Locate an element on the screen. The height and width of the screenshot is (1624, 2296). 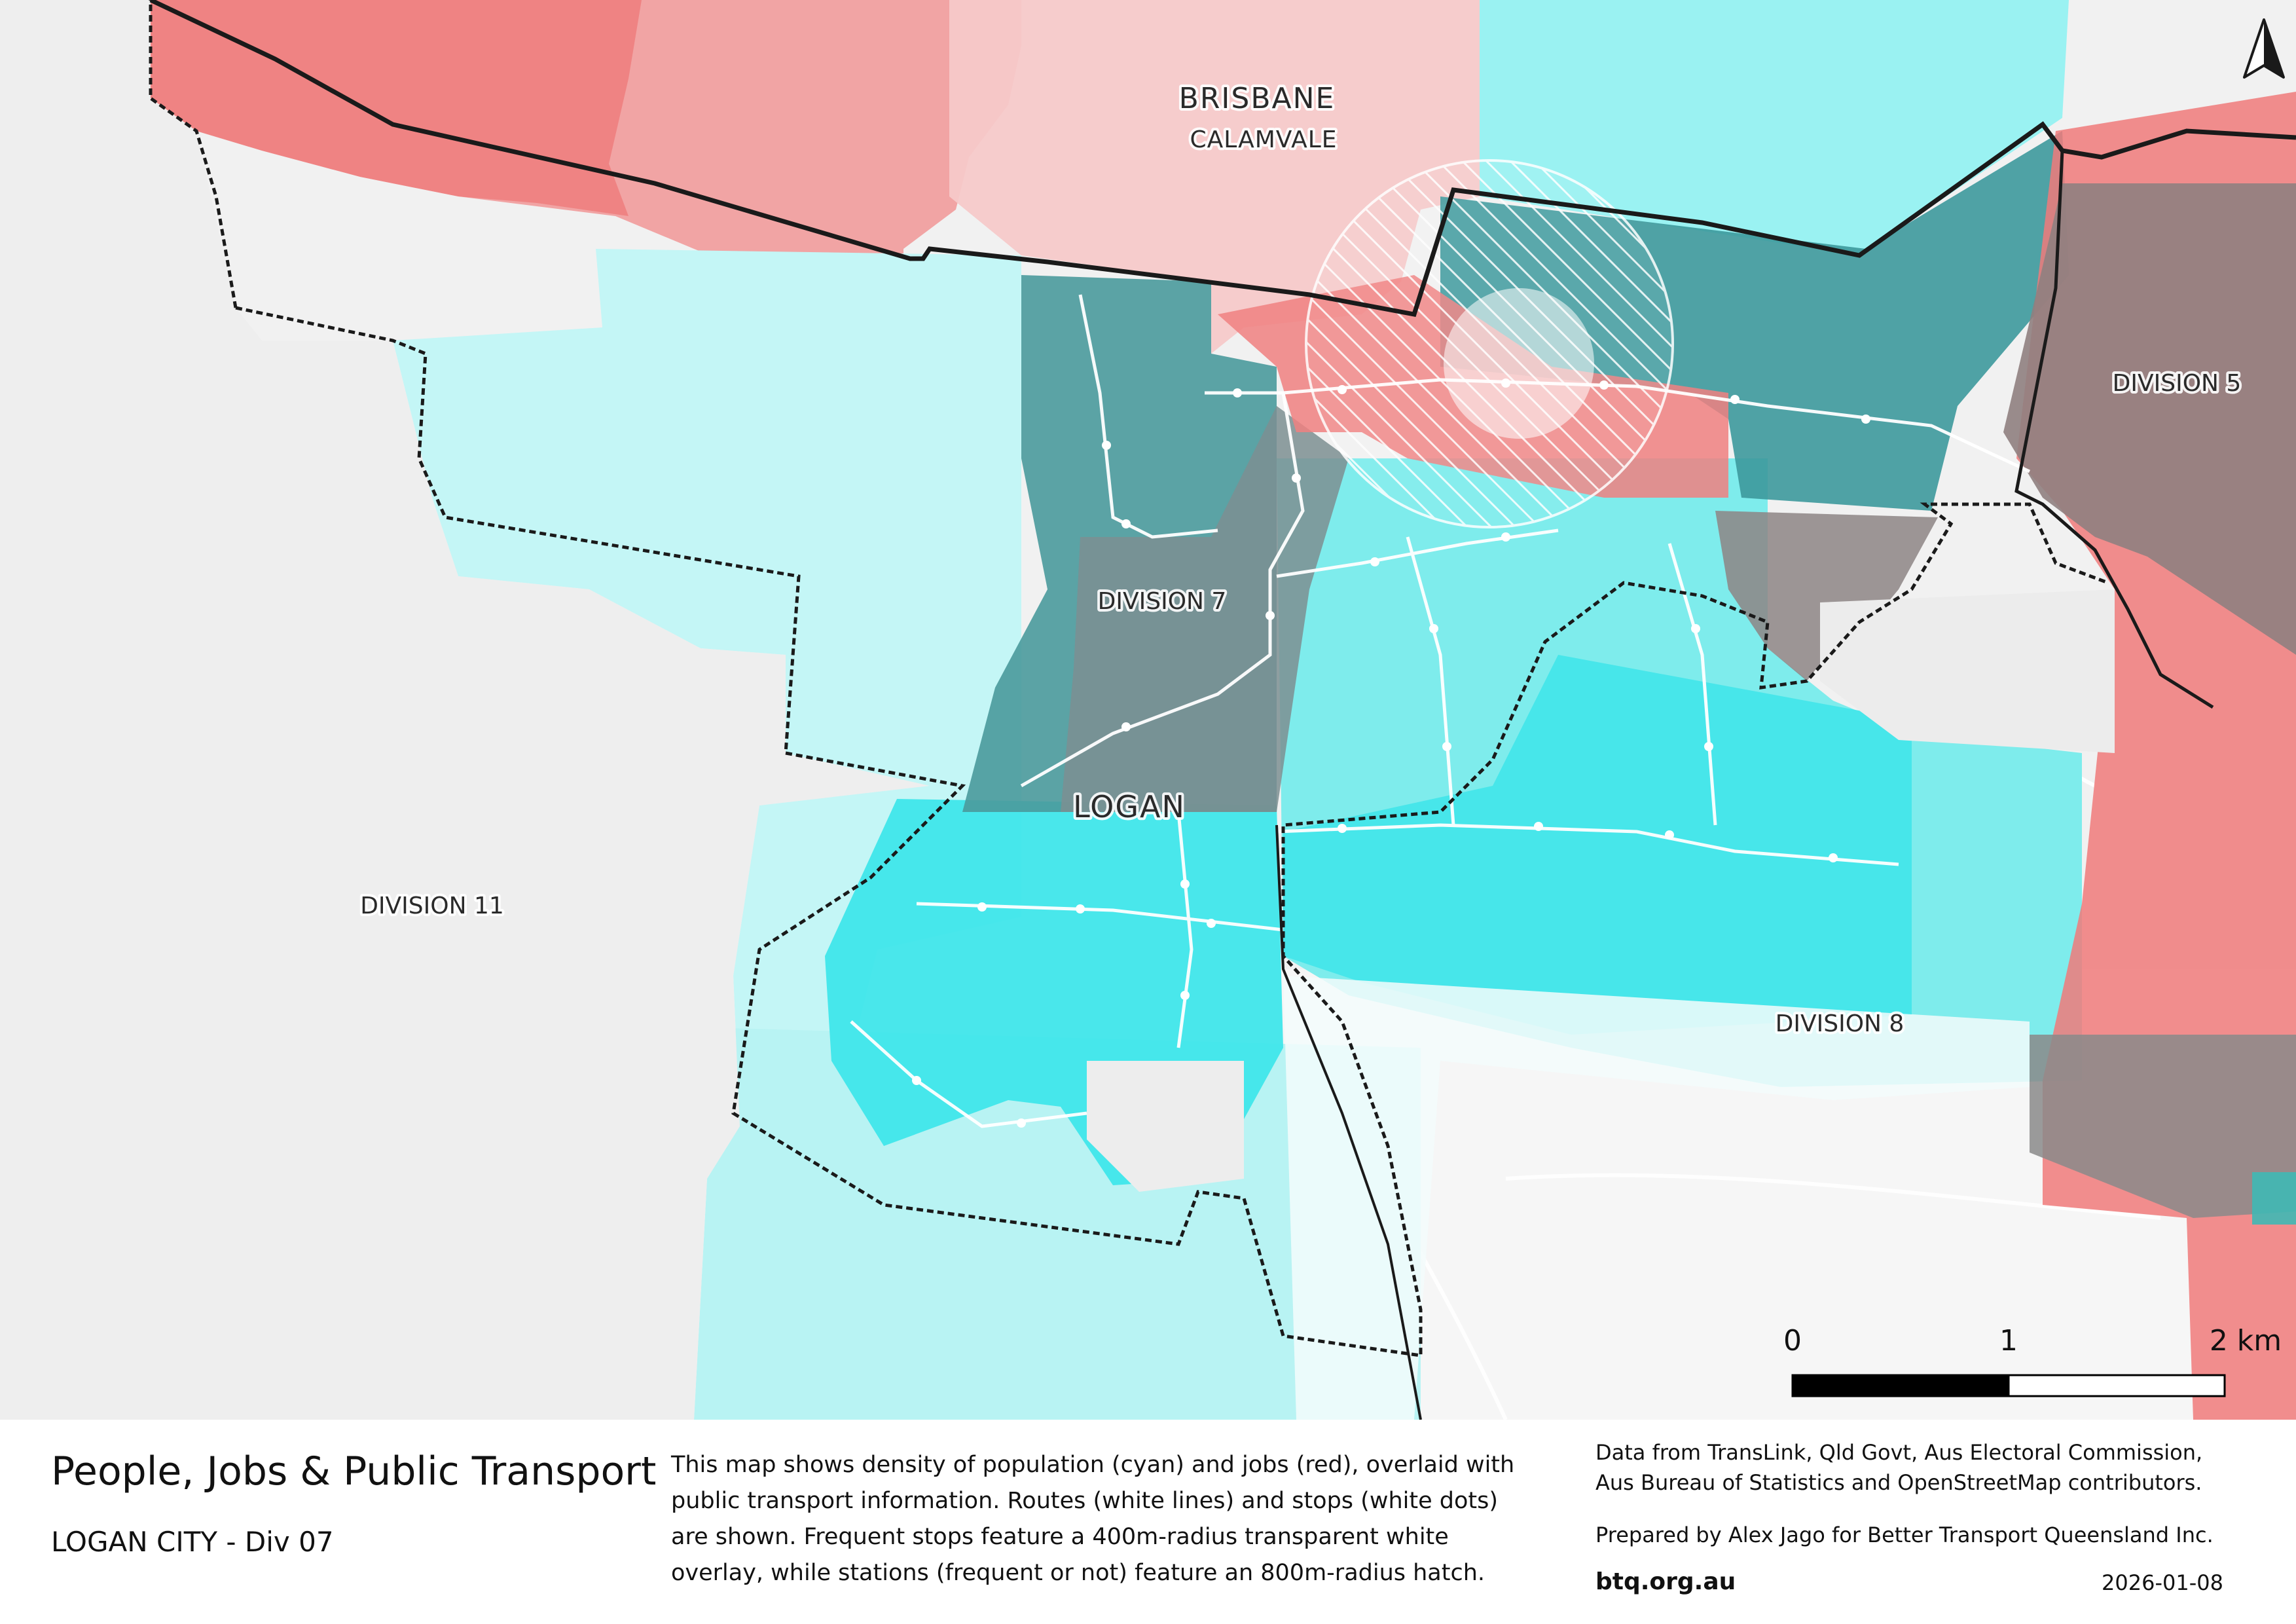
population-area-northeast is located at coordinates (1774, 127).